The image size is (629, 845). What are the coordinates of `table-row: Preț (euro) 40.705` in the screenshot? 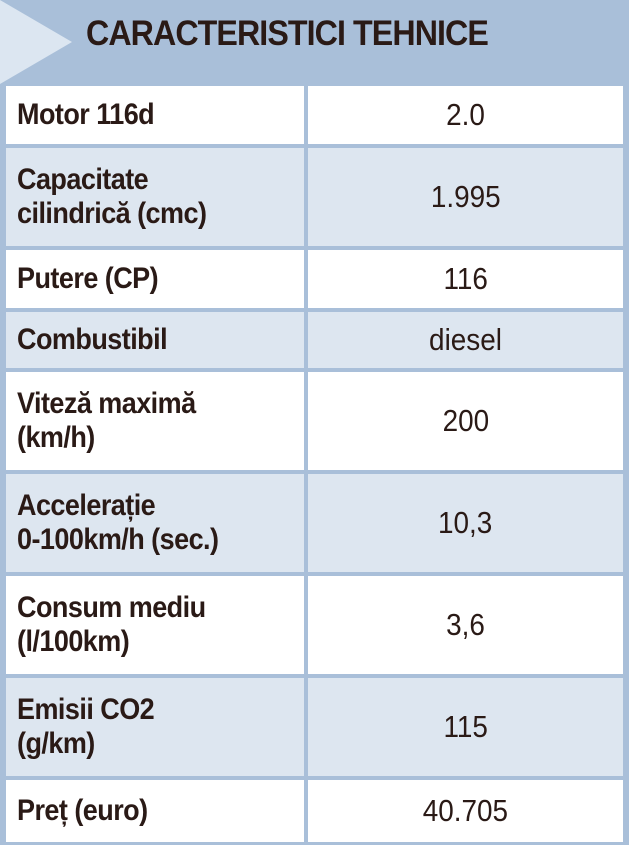 It's located at (314, 811).